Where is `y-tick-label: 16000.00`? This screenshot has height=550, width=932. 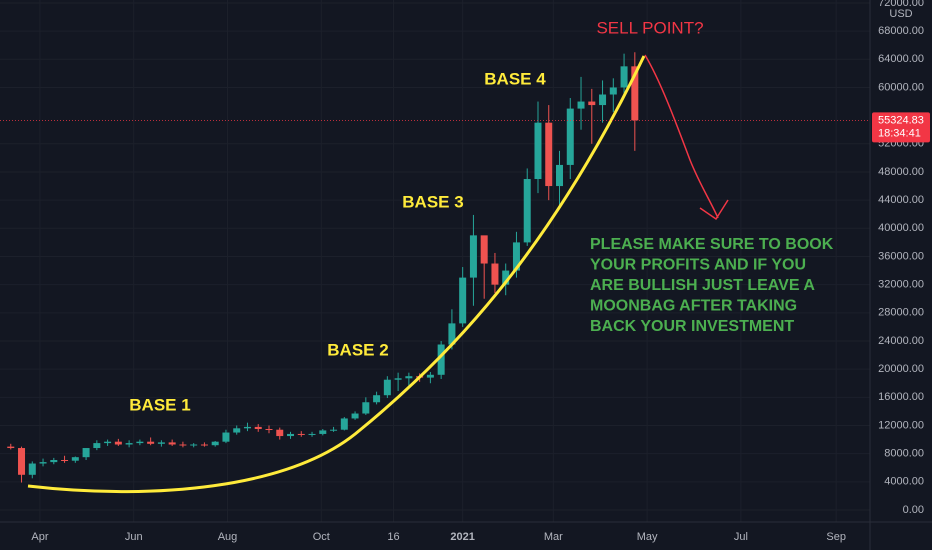
y-tick-label: 16000.00 is located at coordinates (901, 397).